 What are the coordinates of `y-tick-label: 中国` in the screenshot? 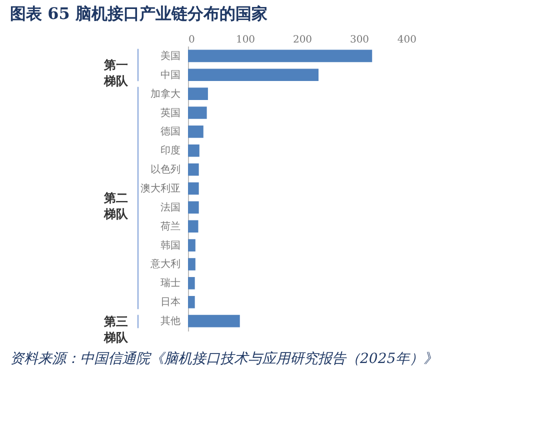 It's located at (170, 74).